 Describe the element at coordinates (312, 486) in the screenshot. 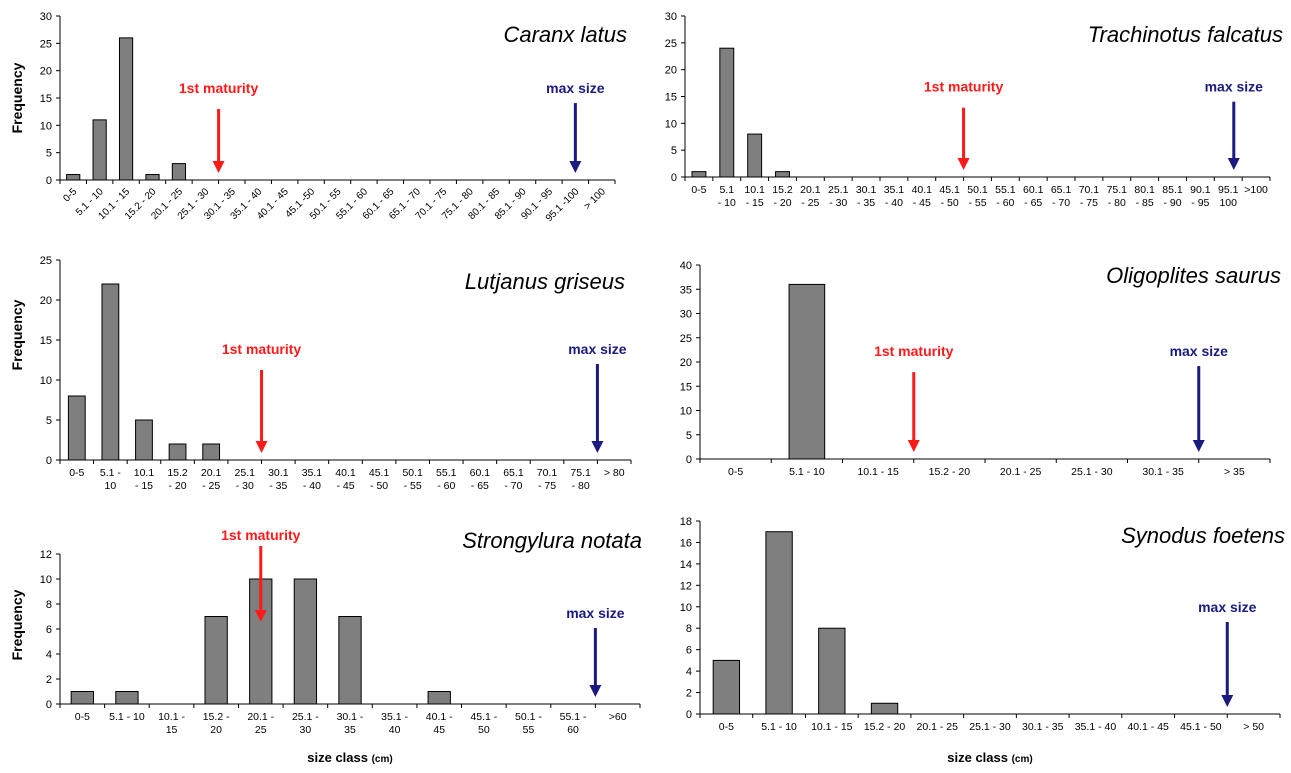

I see `x-tick-label: - 40` at that location.